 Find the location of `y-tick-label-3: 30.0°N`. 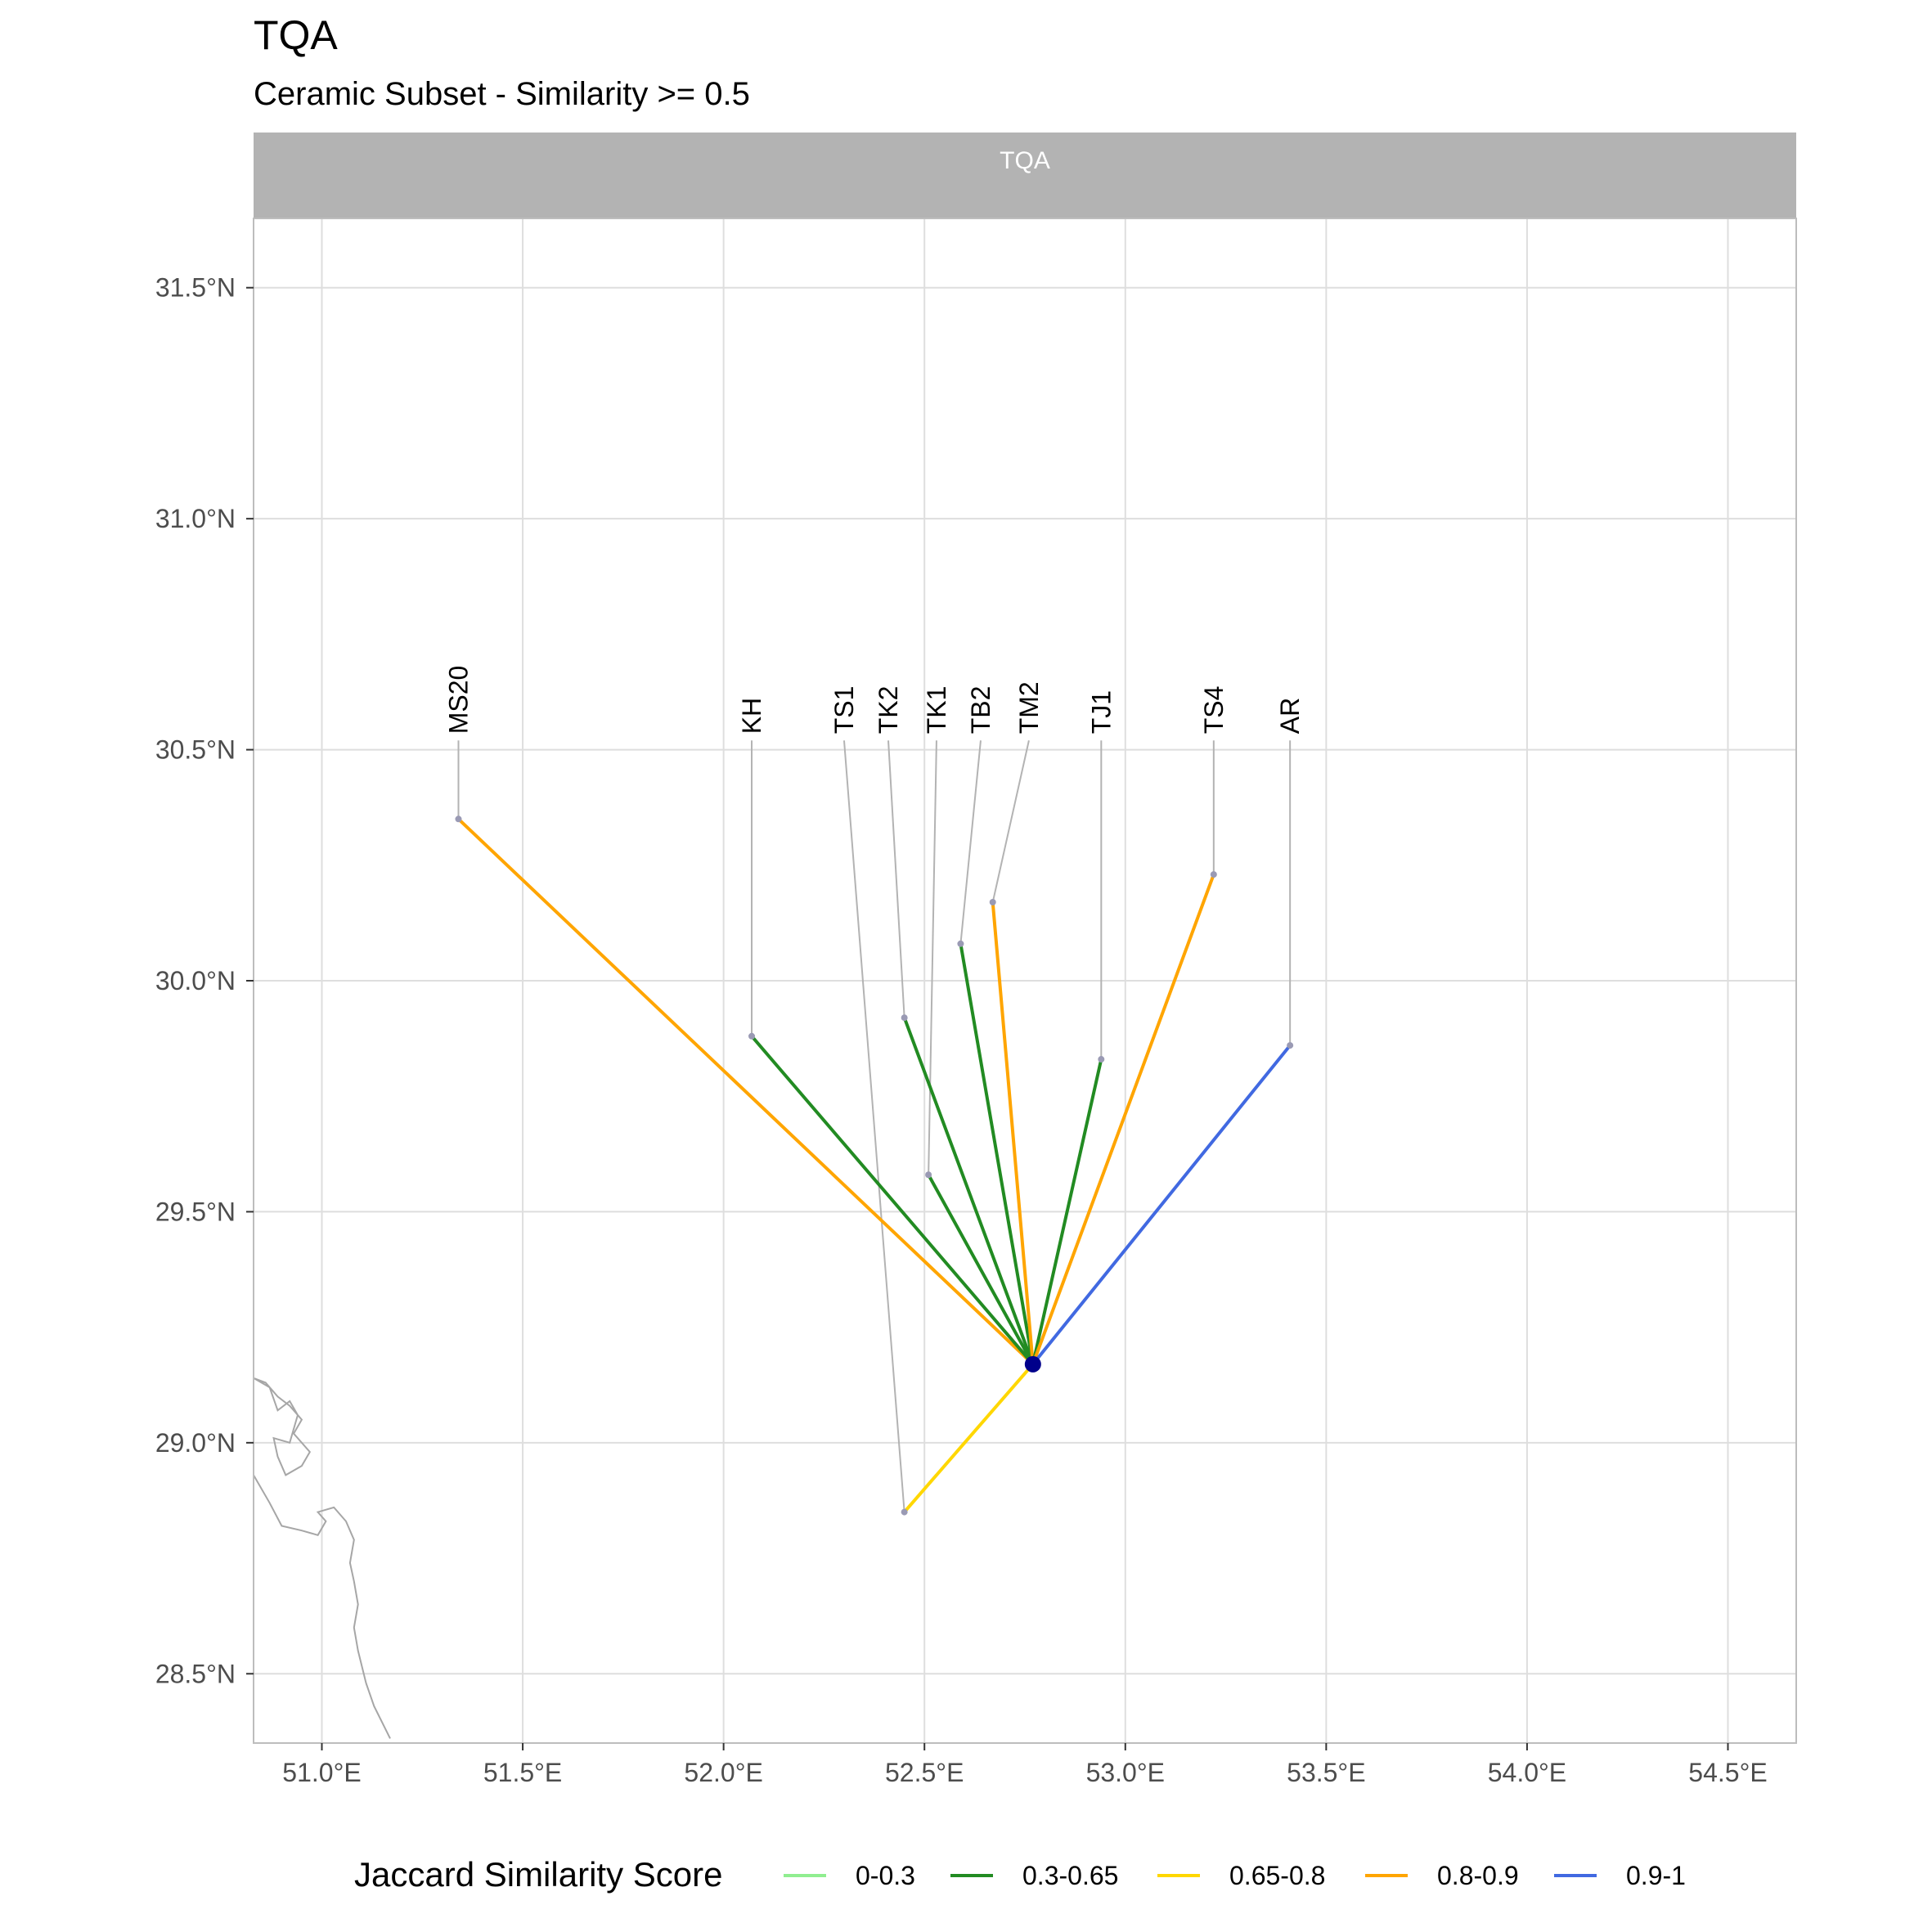

y-tick-label-3: 30.0°N is located at coordinates (196, 981).